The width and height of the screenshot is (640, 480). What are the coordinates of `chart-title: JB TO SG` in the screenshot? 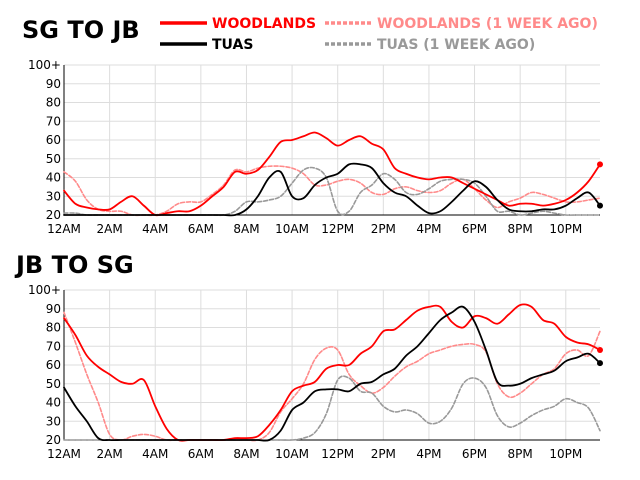 It's located at (74, 265).